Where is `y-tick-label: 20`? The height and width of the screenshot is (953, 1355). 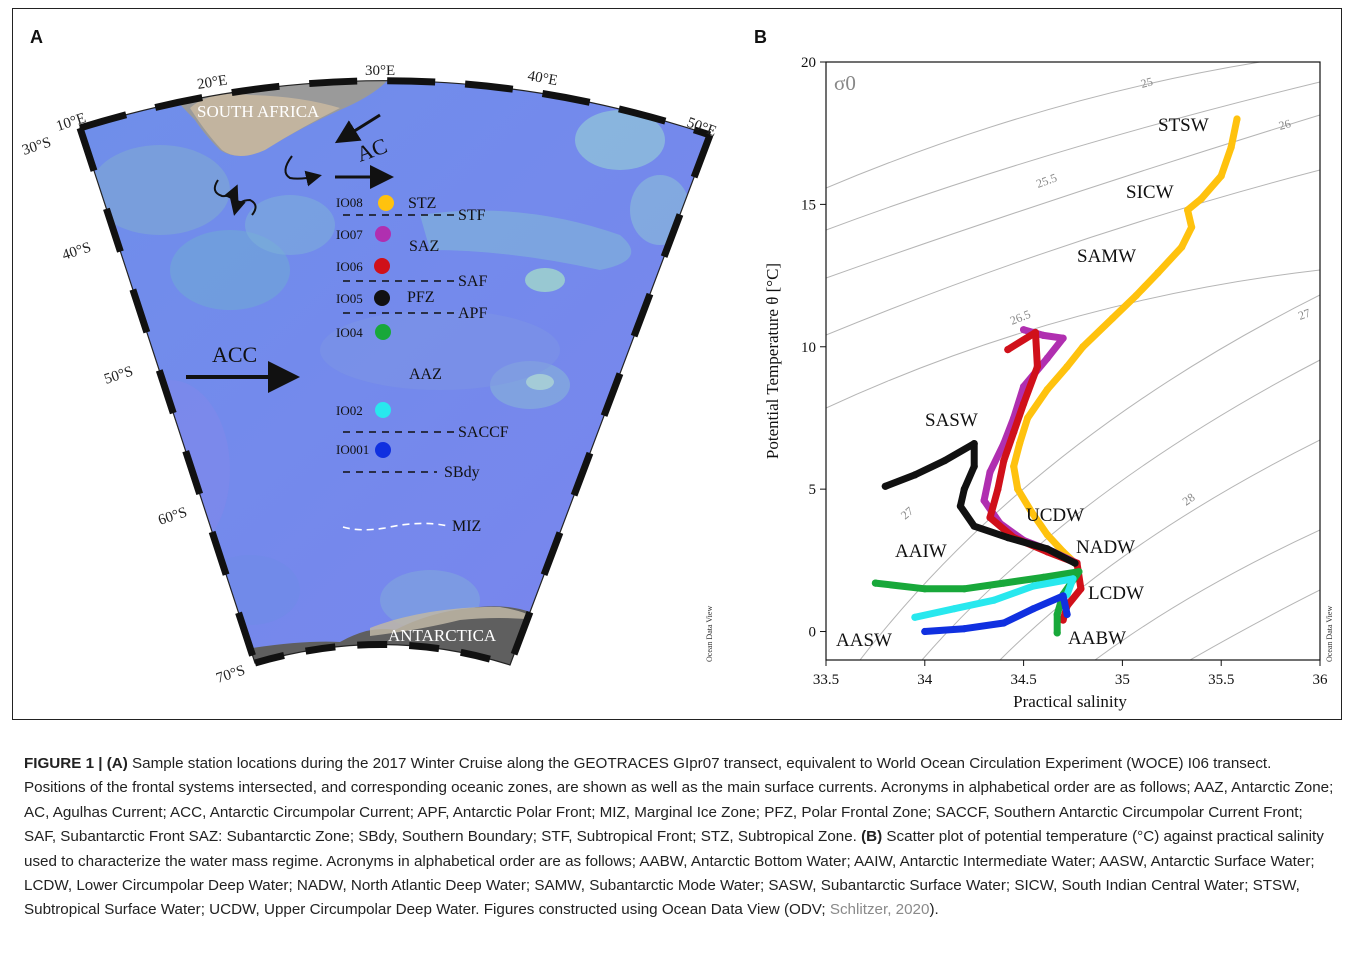 y-tick-label: 20 is located at coordinates (808, 63).